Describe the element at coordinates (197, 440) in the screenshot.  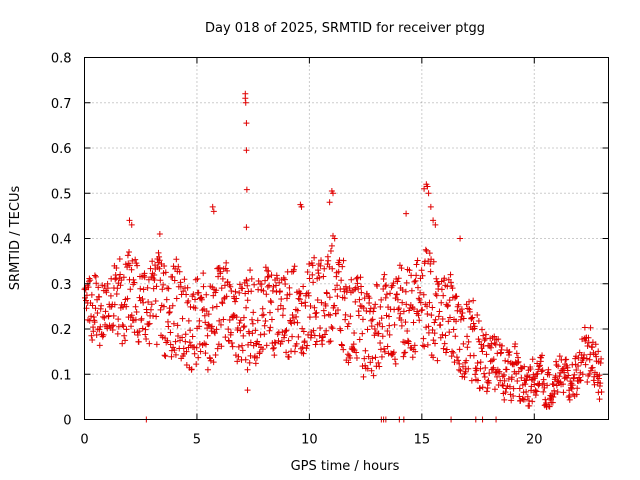
I see `x-tick-label: 5` at that location.